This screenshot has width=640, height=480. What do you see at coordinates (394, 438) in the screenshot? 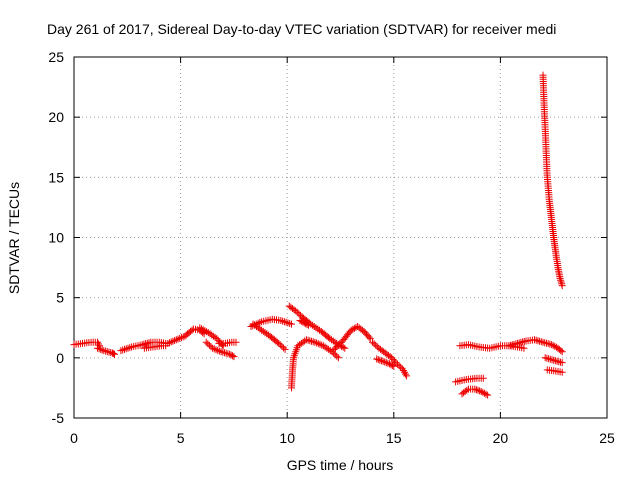
I see `x-tick-label: 15` at bounding box center [394, 438].